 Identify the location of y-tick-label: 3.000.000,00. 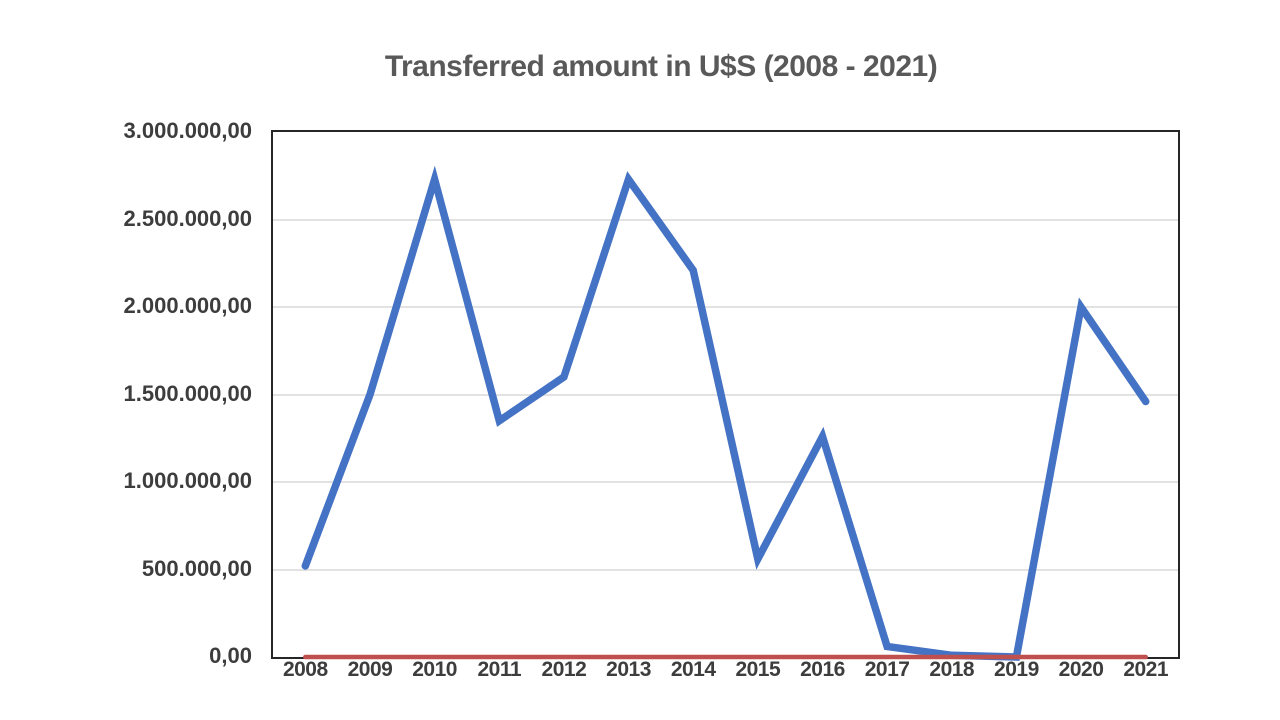
(187, 130).